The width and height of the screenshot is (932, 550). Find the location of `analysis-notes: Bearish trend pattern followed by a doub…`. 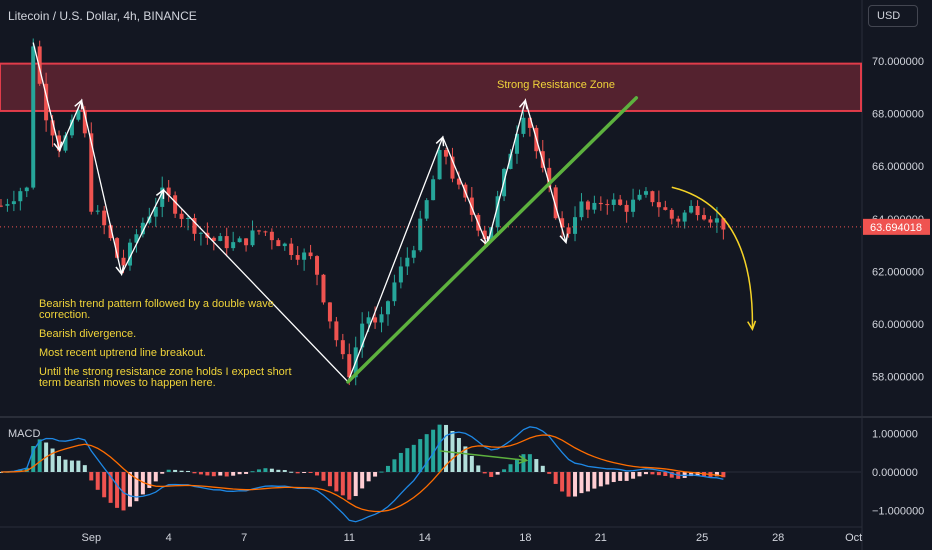

analysis-notes: Bearish trend pattern followed by a doub… is located at coordinates (169, 348).